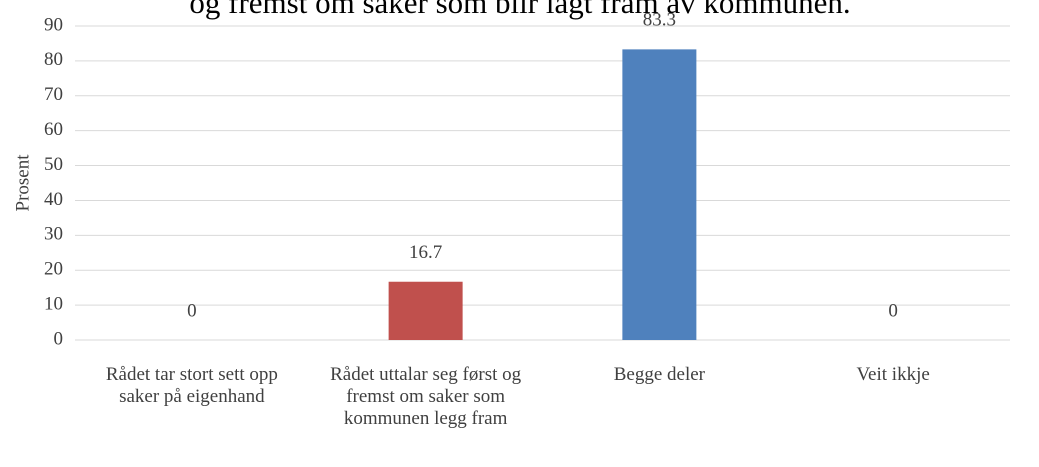  I want to click on value-label: 16.7, so click(425, 252).